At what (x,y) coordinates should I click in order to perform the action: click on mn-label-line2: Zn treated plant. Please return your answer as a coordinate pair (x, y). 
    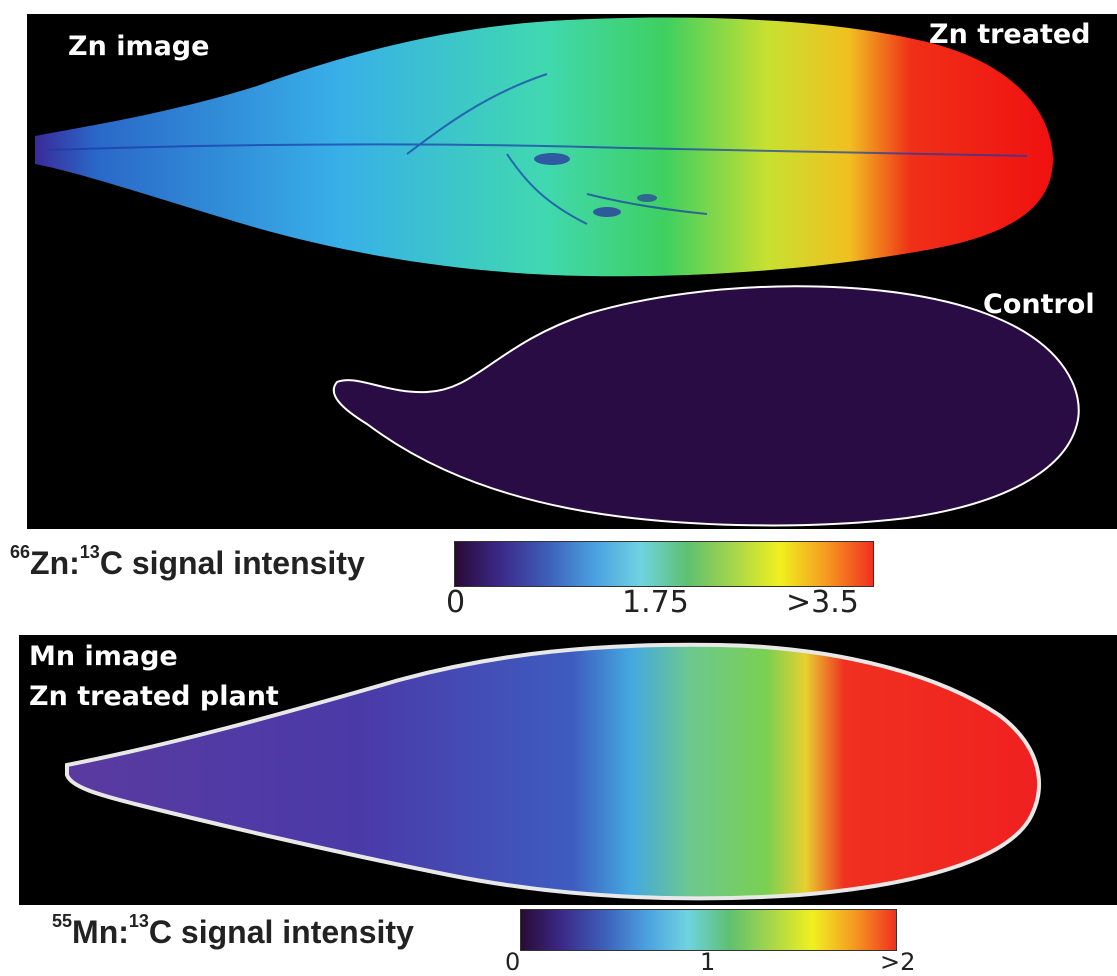
    Looking at the image, I should click on (154, 696).